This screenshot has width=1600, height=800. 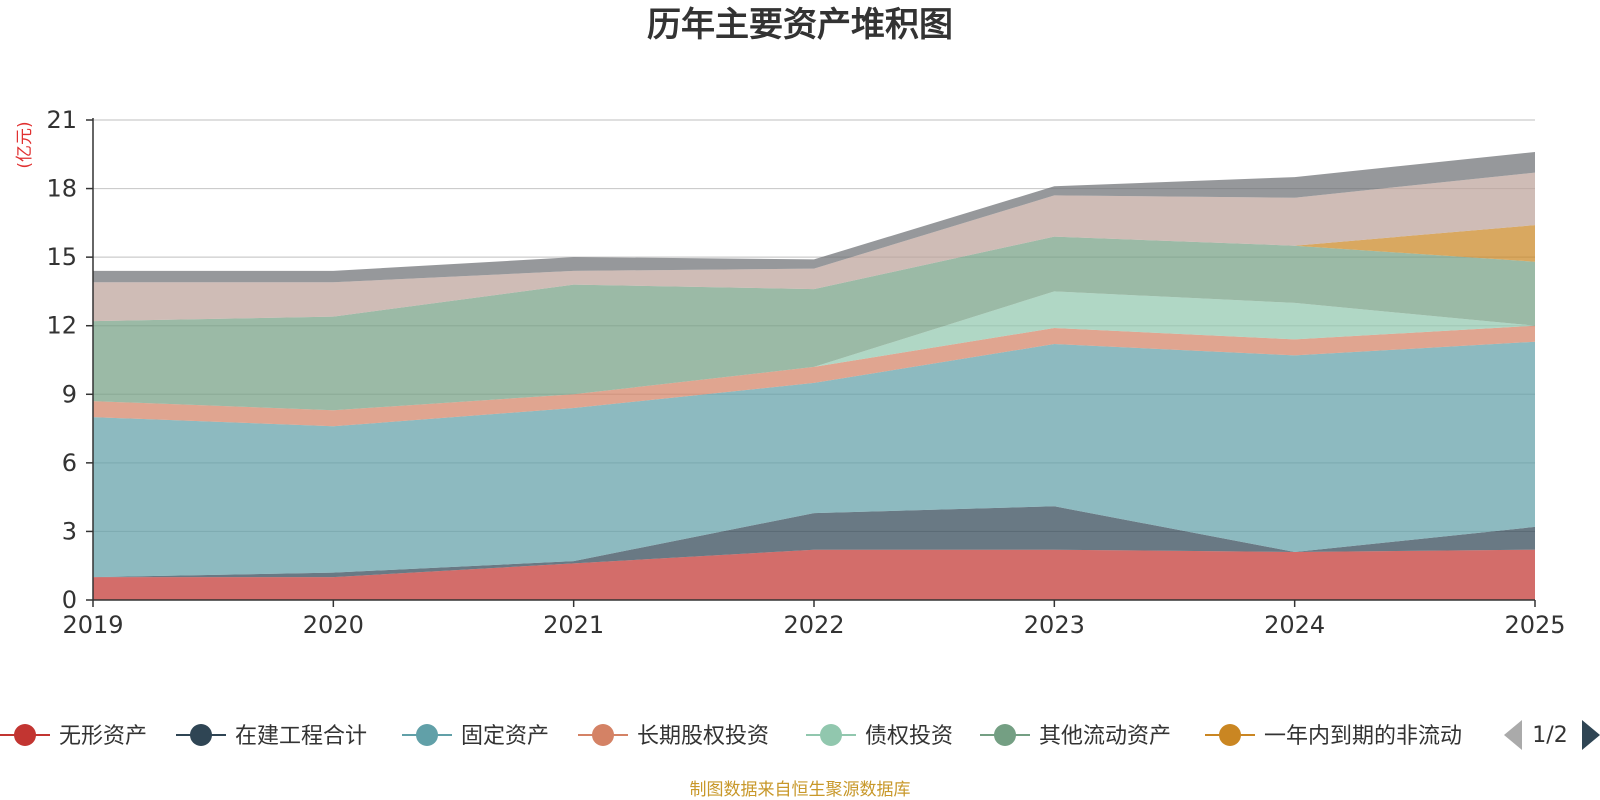 I want to click on legend-next-arrow-icon, so click(x=1591, y=735).